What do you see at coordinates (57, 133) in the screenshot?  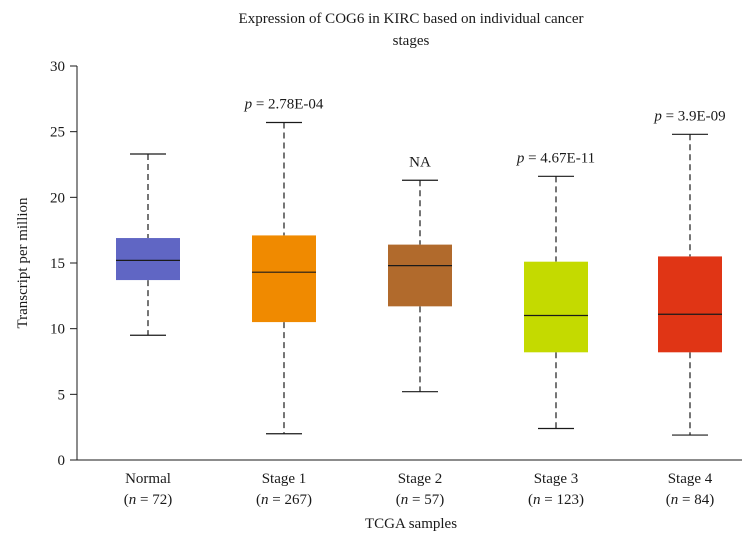 I see `y-tick-label: 25` at bounding box center [57, 133].